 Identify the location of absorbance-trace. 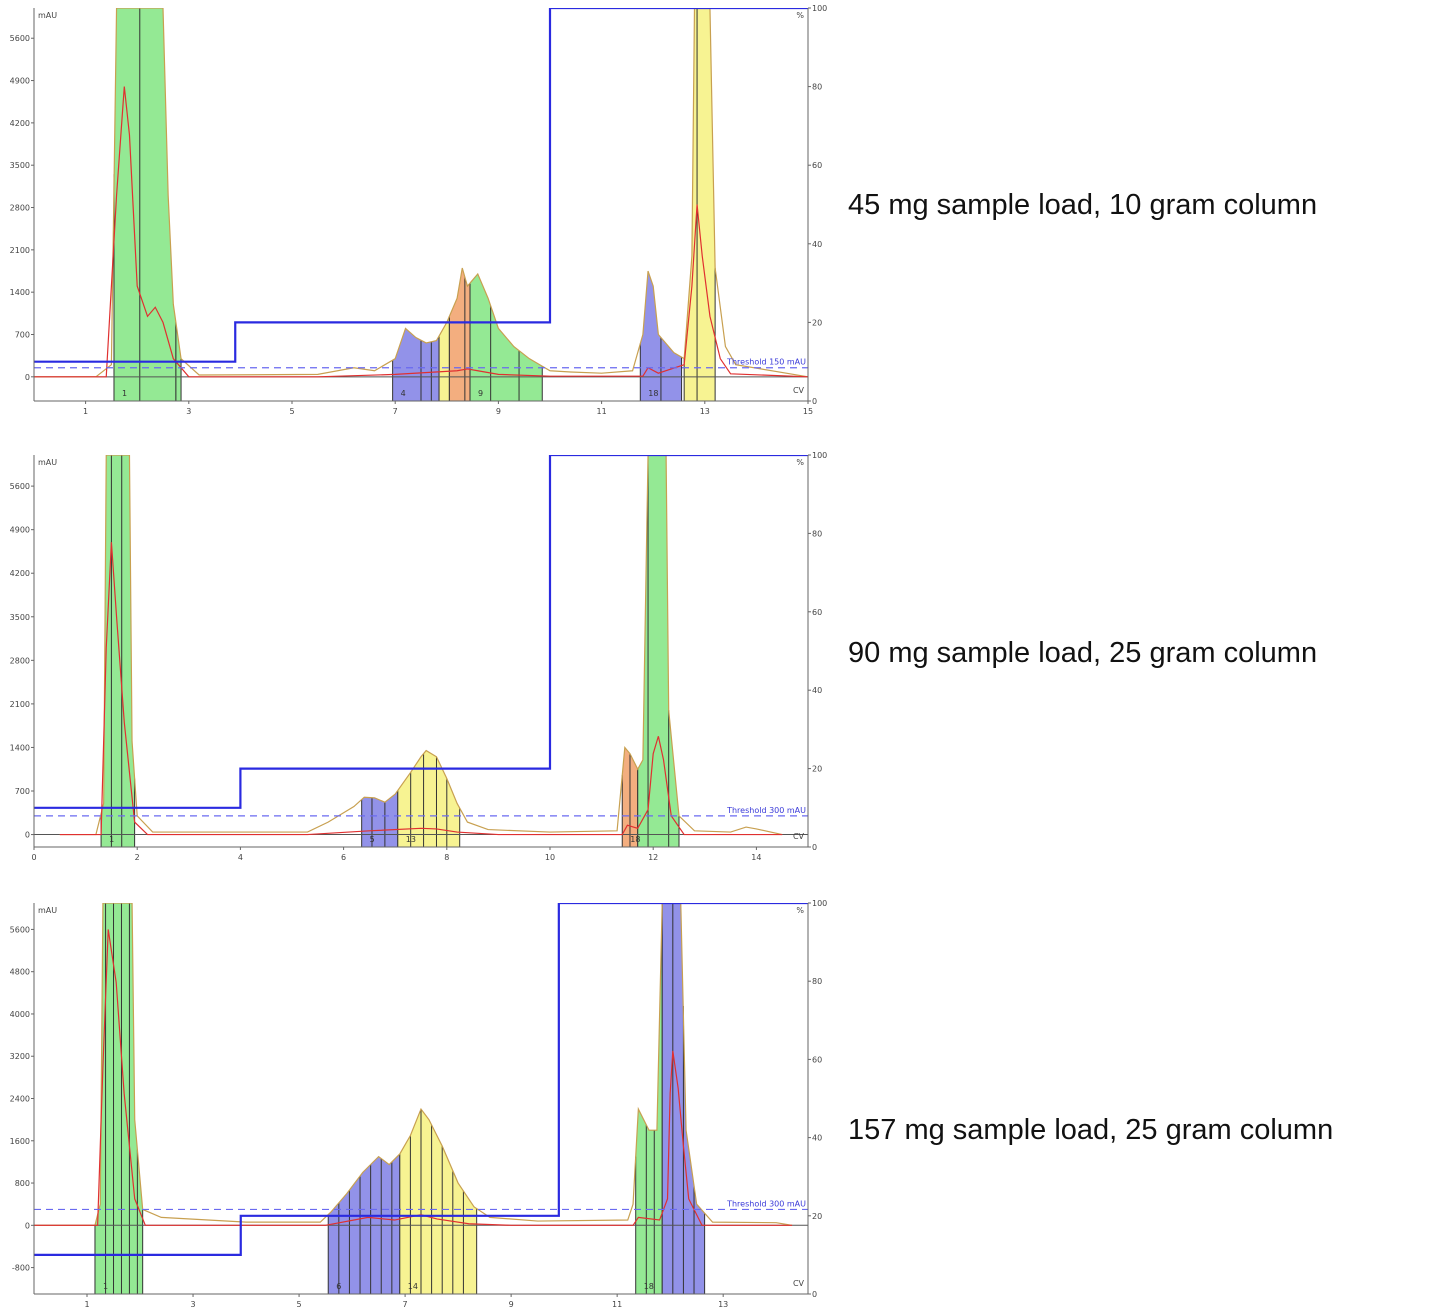
(413, 1064).